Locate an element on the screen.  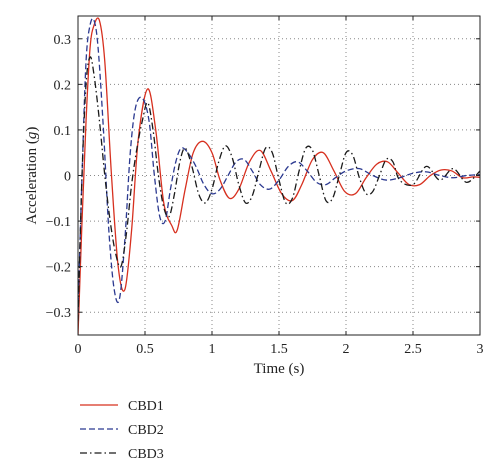
y-tick-label: 0 is located at coordinates (67, 177).